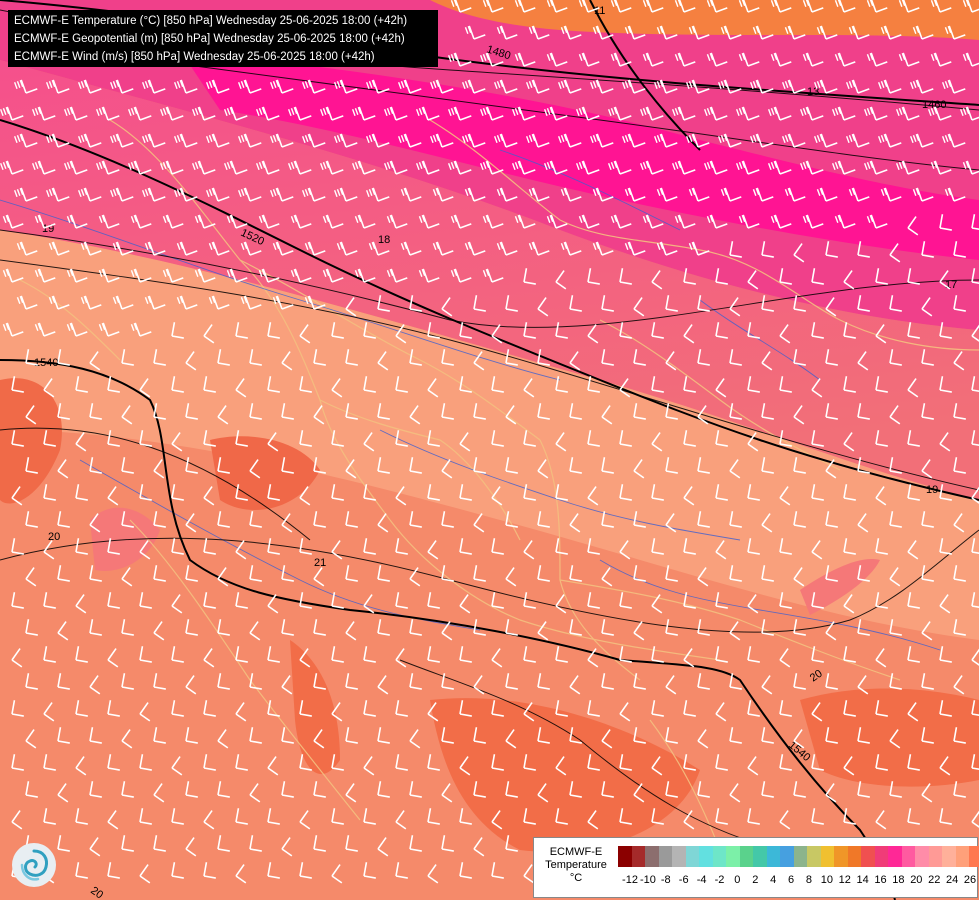 Image resolution: width=979 pixels, height=900 pixels. Describe the element at coordinates (46, 363) in the screenshot. I see `geopotential-label: 1540` at that location.